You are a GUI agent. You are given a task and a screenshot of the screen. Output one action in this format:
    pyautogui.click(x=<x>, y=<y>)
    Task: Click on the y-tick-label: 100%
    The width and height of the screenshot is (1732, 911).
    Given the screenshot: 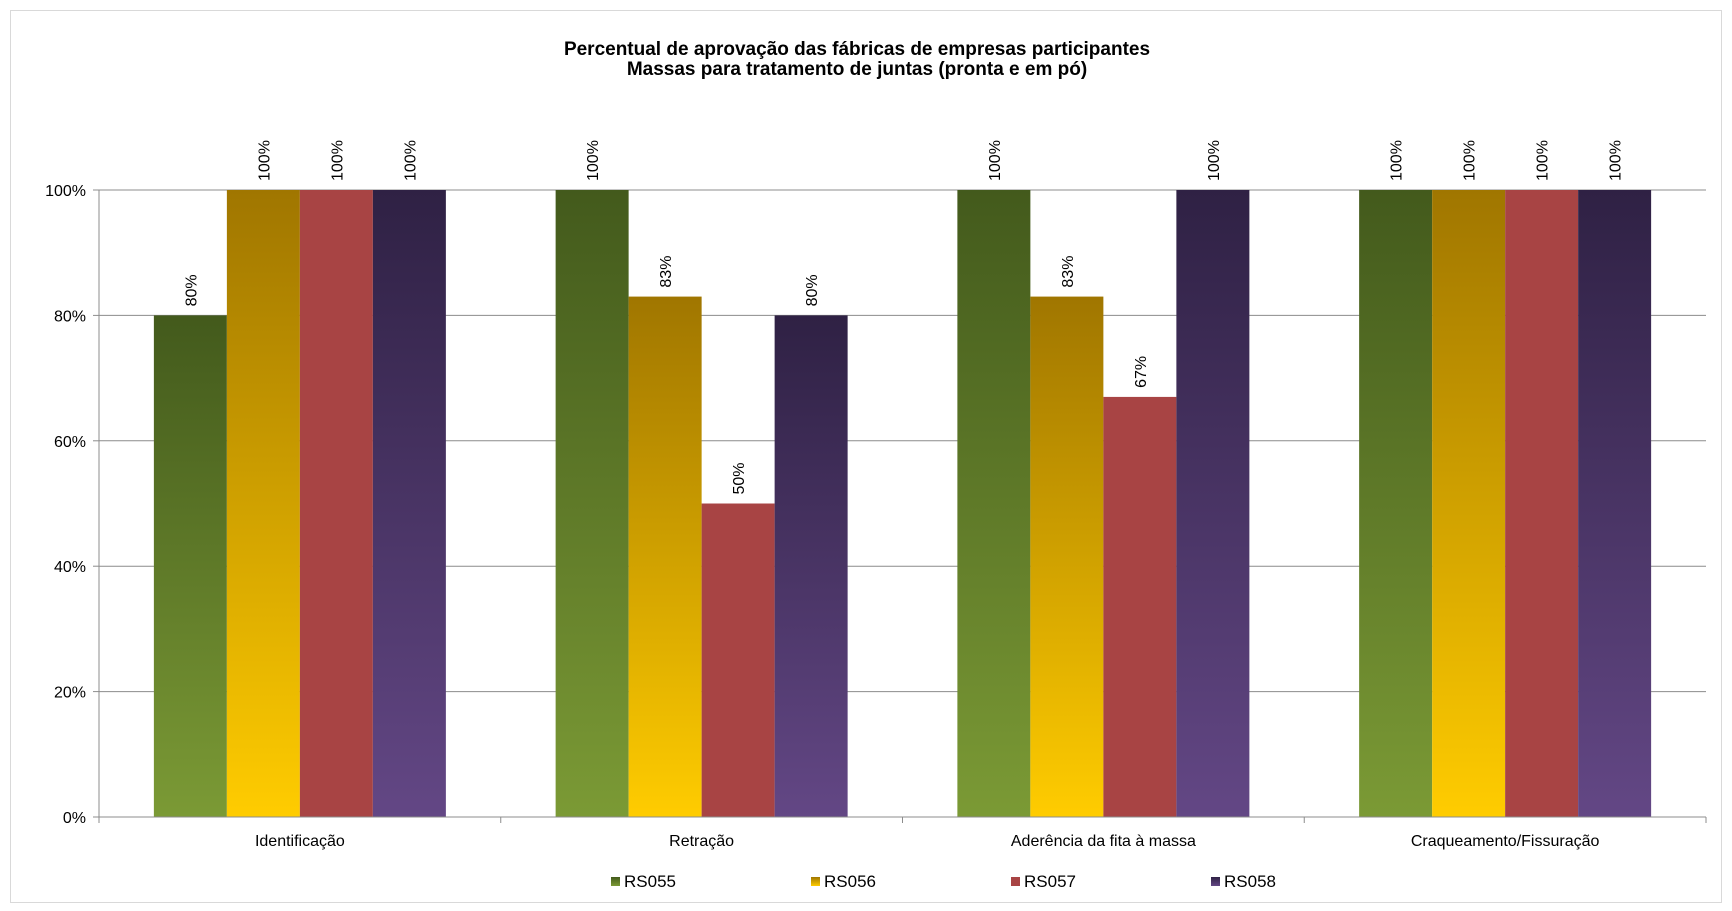 What is the action you would take?
    pyautogui.click(x=65, y=191)
    